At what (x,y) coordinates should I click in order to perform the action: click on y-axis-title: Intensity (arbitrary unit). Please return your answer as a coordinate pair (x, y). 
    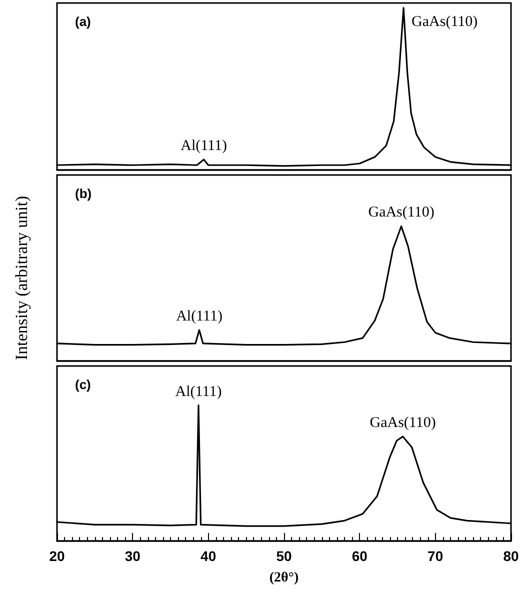
    Looking at the image, I should click on (22, 277).